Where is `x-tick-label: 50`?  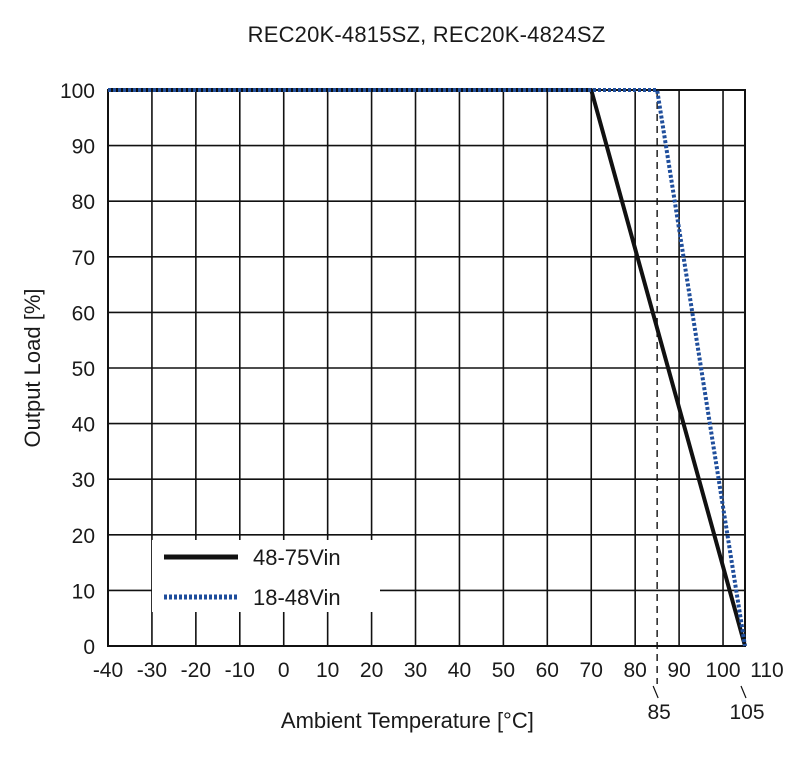 x-tick-label: 50 is located at coordinates (503, 670).